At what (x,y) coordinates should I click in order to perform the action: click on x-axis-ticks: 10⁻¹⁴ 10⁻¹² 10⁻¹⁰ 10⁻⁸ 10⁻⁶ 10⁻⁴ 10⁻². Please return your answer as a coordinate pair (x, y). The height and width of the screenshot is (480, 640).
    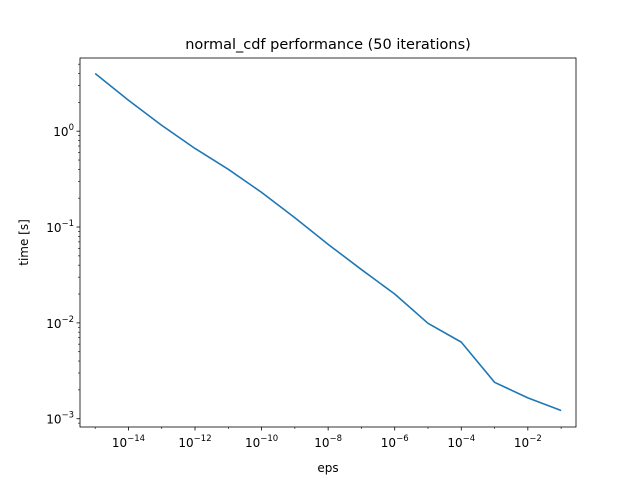
    Looking at the image, I should click on (327, 438).